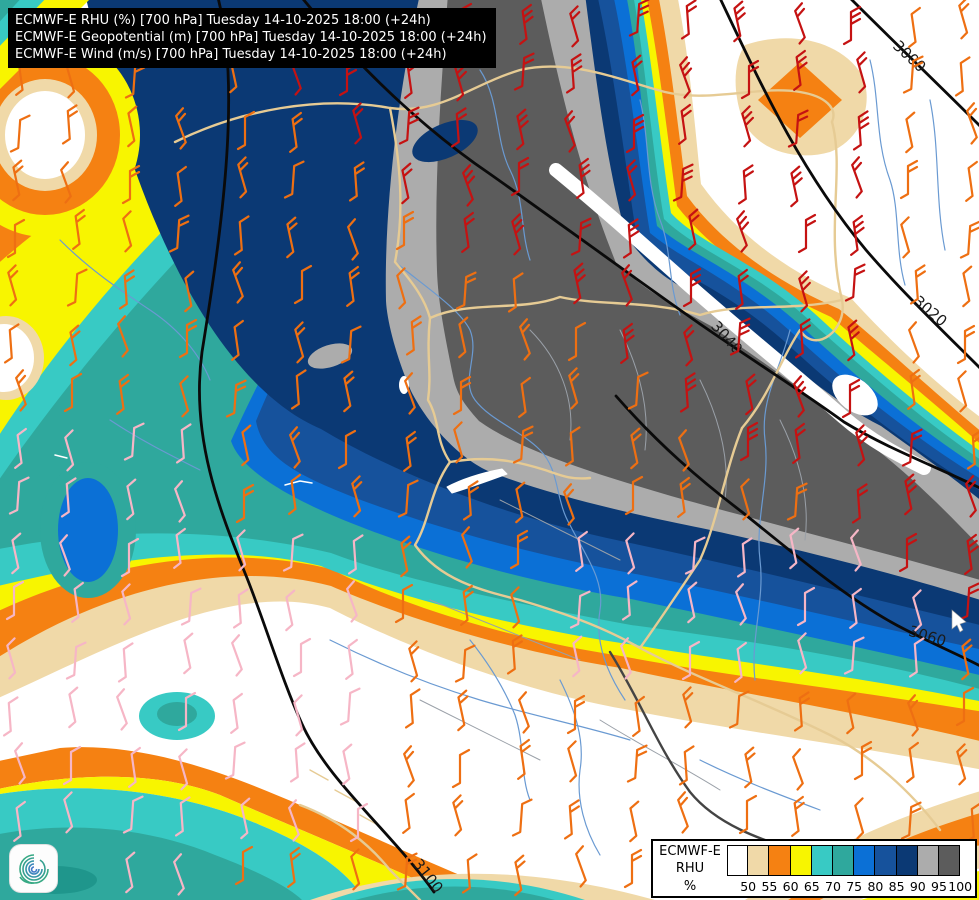 Image resolution: width=979 pixels, height=900 pixels. What do you see at coordinates (917, 886) in the screenshot?
I see `legend-tick-label: 90` at bounding box center [917, 886].